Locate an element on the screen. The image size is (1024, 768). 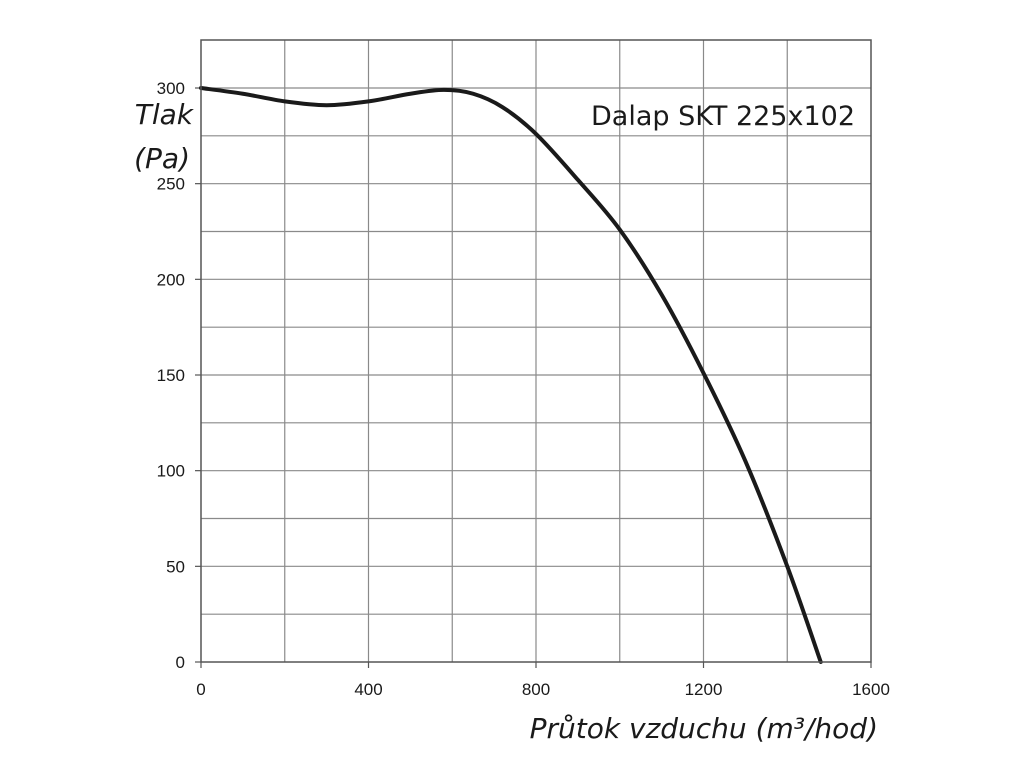
y-tick-label: 250 is located at coordinates (171, 184).